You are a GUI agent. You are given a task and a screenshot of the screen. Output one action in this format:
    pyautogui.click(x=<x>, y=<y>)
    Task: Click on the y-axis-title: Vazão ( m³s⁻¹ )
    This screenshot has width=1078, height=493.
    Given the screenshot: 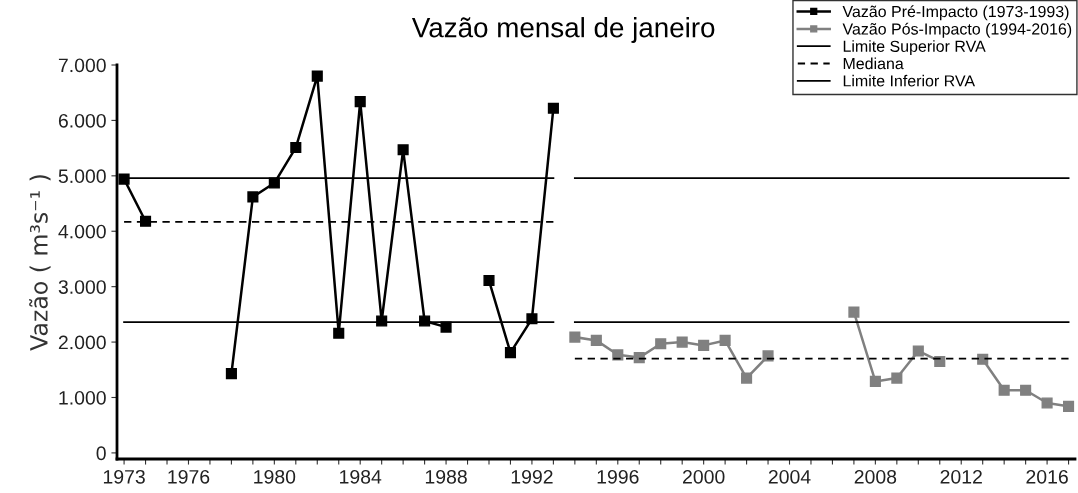 What is the action you would take?
    pyautogui.click(x=40, y=263)
    